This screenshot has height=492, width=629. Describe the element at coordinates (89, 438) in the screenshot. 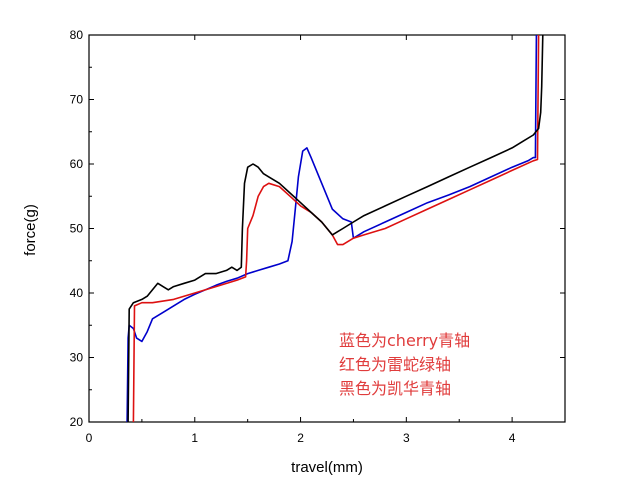

I see `x-tick-label: 0` at that location.